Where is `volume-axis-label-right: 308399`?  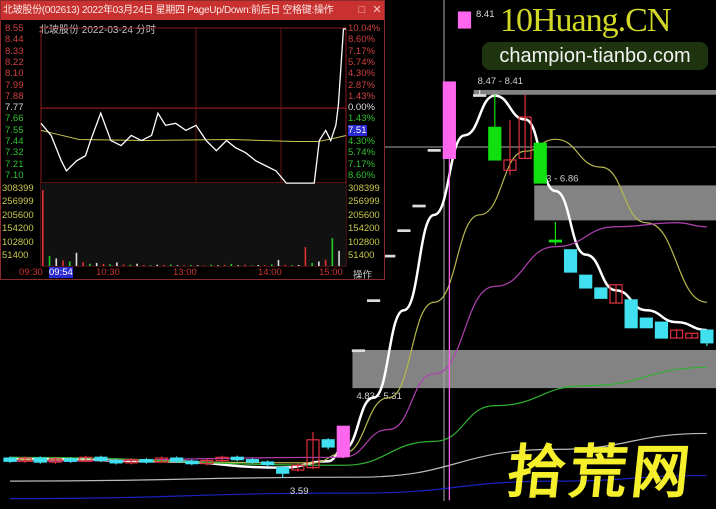 volume-axis-label-right: 308399 is located at coordinates (364, 188).